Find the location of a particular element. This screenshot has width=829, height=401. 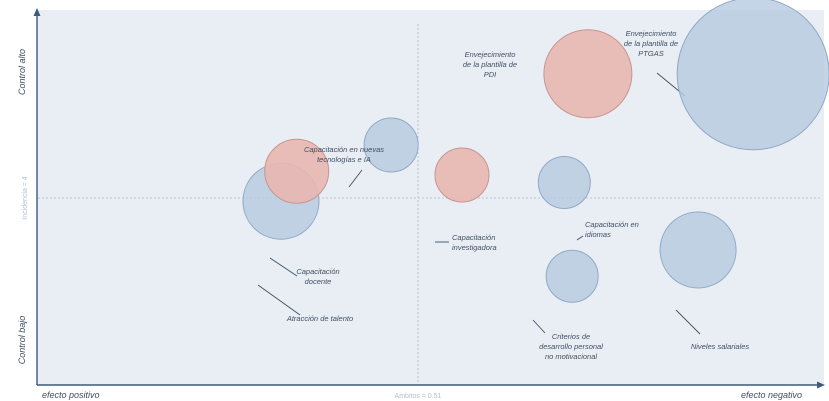

bubble-label-2: Capacitación en nuevas tecnologías e IA is located at coordinates (344, 154).